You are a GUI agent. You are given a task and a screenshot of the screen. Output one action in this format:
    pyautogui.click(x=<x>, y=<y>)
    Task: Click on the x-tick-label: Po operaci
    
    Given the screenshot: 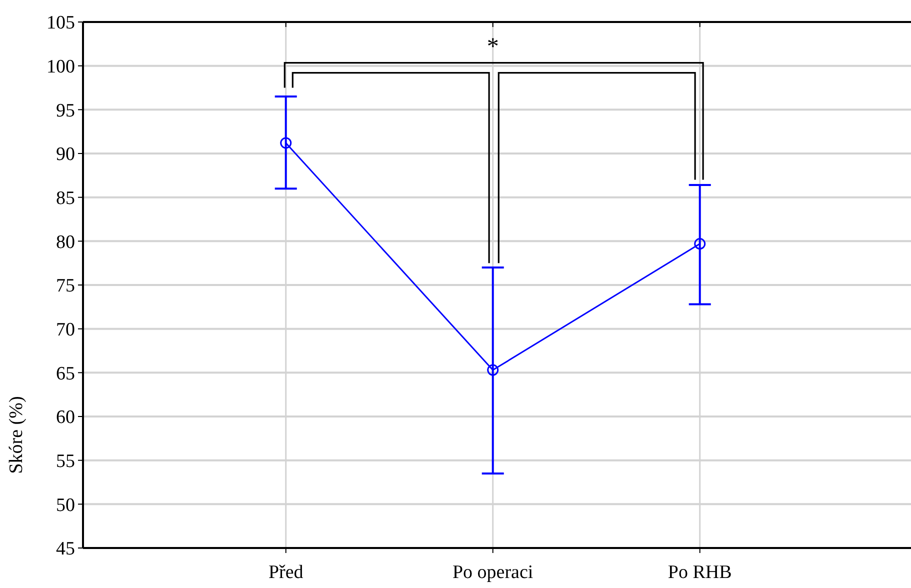 What is the action you would take?
    pyautogui.click(x=493, y=572)
    